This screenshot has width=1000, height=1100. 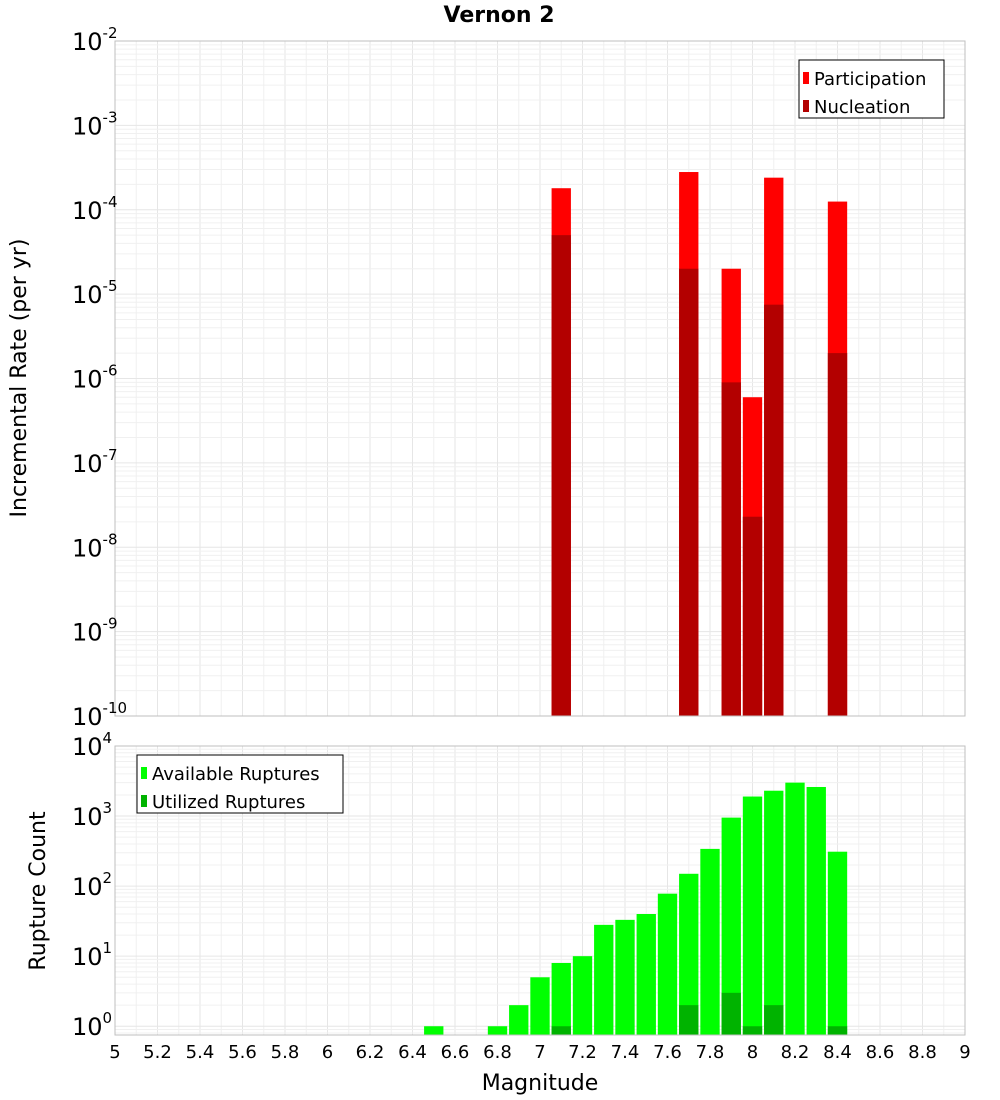 What do you see at coordinates (455, 1052) in the screenshot?
I see `x-tick-label: 6.6` at bounding box center [455, 1052].